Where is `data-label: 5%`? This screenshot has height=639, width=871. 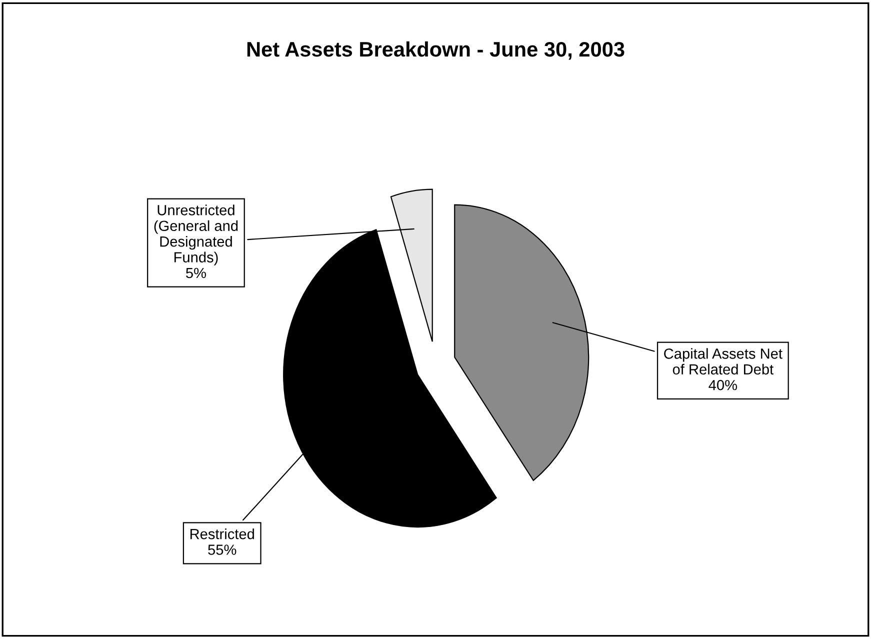
data-label: 5% is located at coordinates (196, 273).